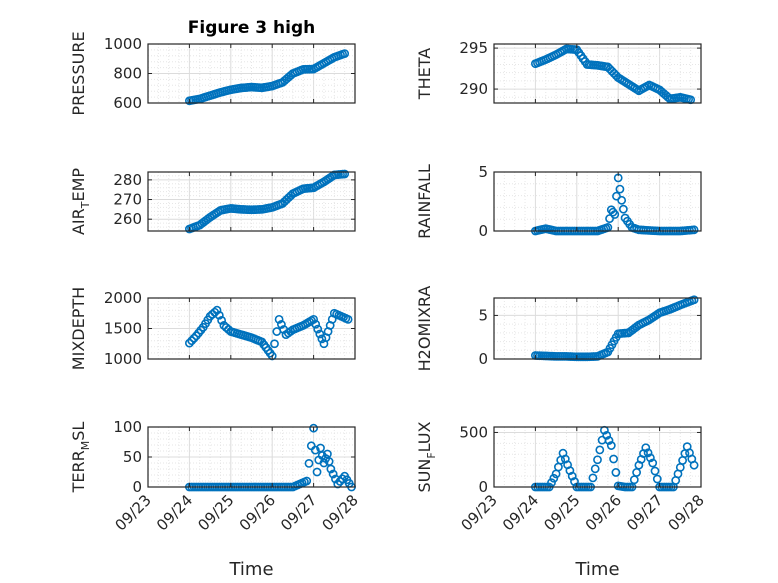  What do you see at coordinates (424, 329) in the screenshot?
I see `y-axis-label: H2OMIXRA` at bounding box center [424, 329].